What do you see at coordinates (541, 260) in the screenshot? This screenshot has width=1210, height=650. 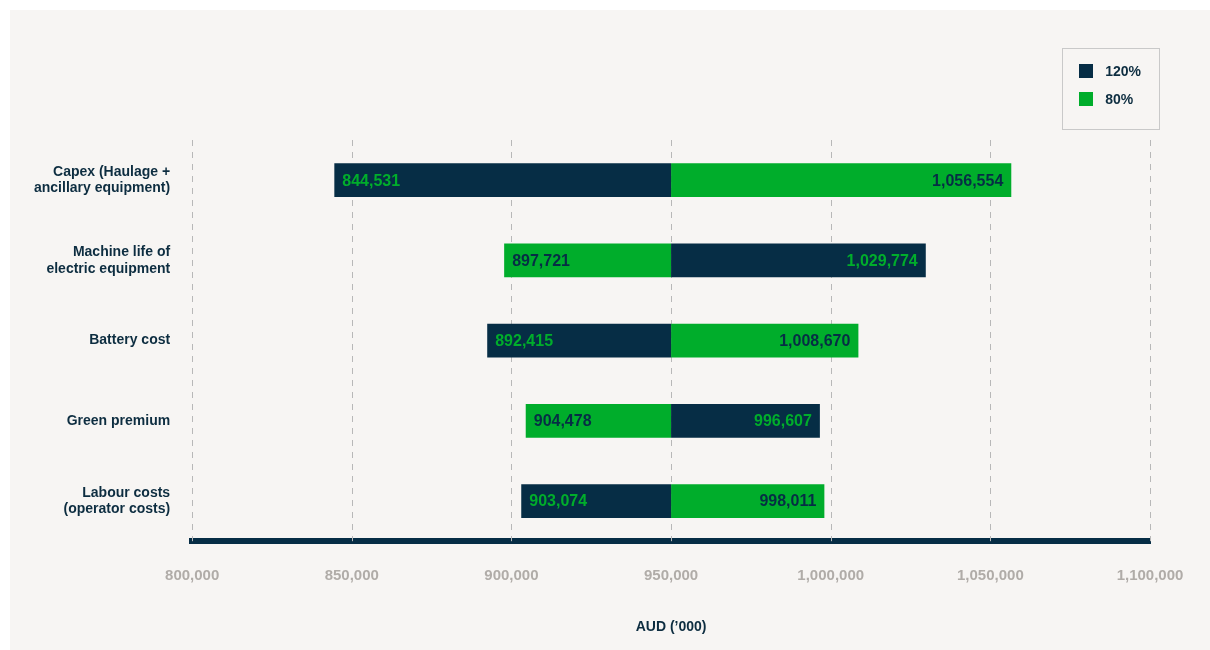 I see `data-label: 897,721` at bounding box center [541, 260].